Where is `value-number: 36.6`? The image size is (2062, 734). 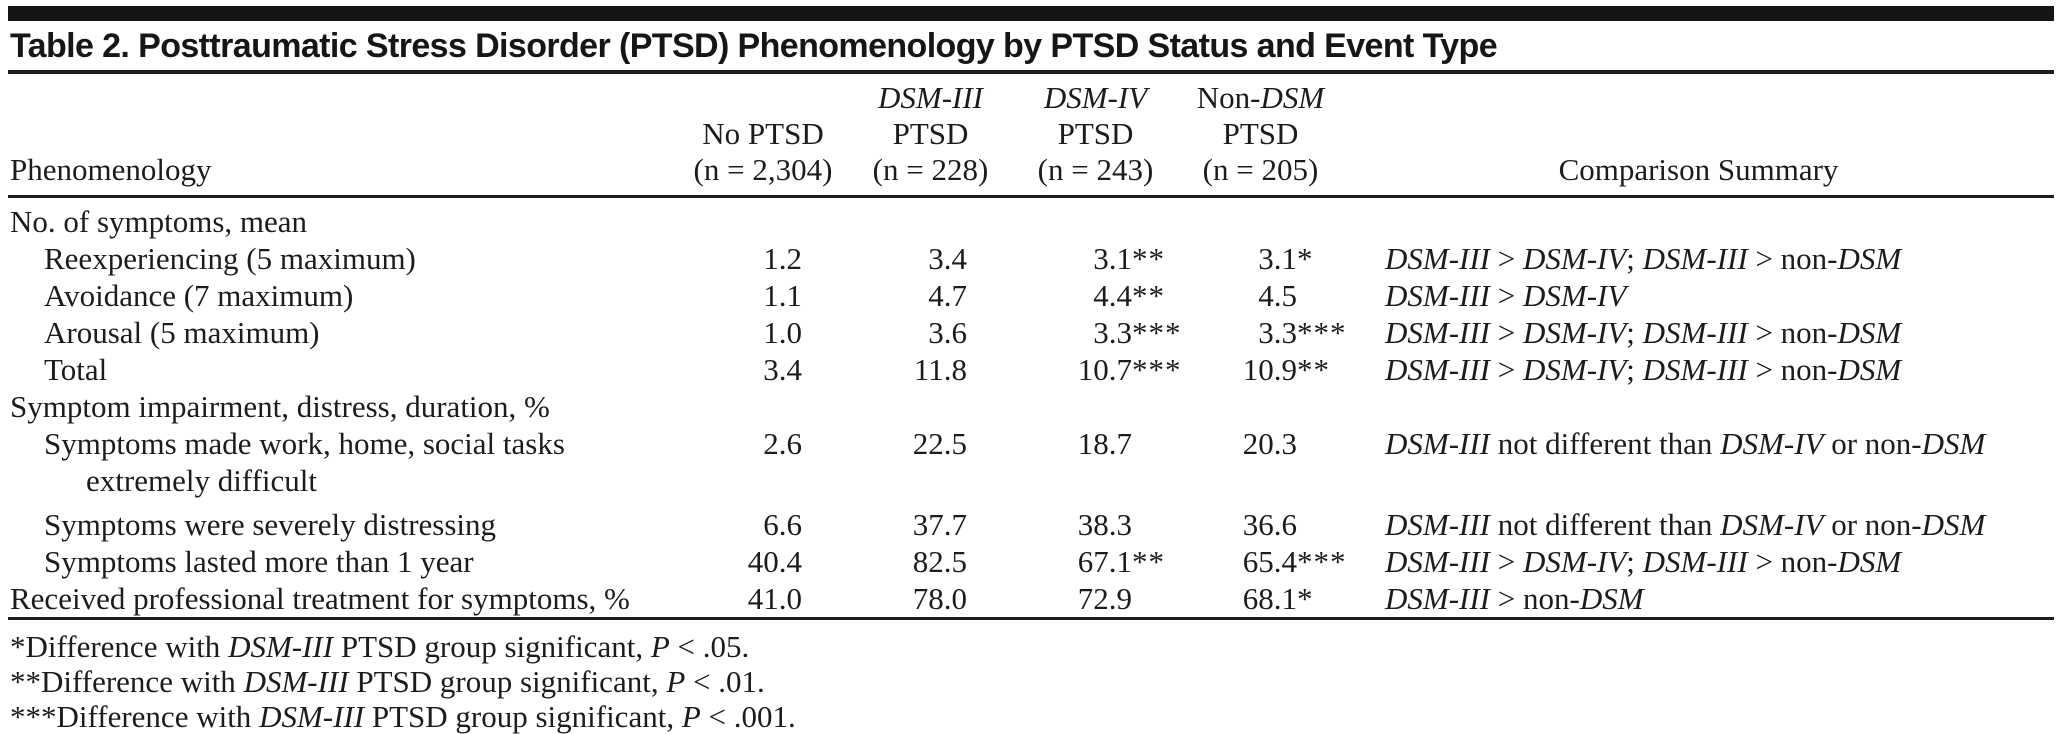 value-number: 36.6 is located at coordinates (1269, 524).